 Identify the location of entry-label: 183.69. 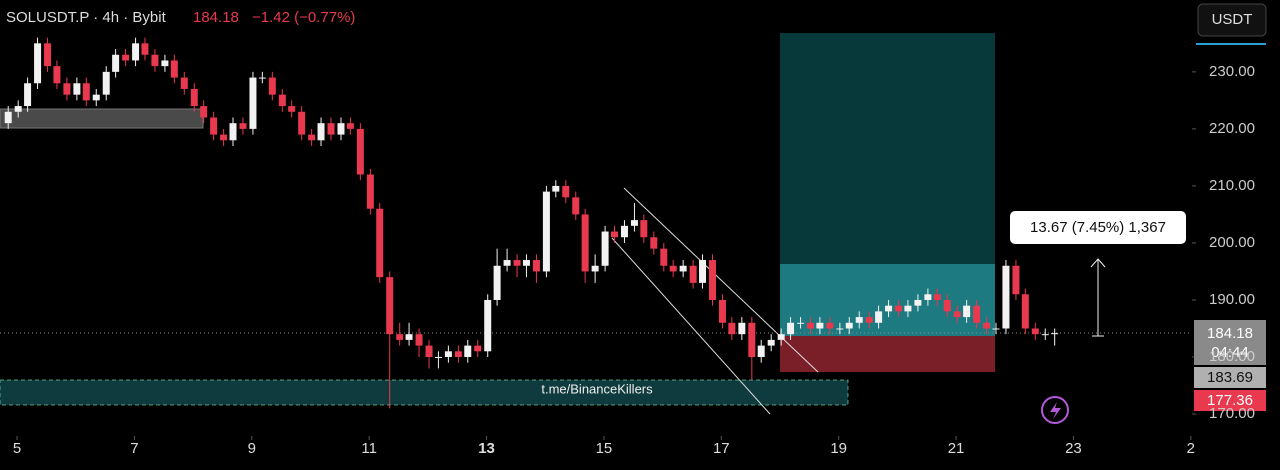
(1230, 377).